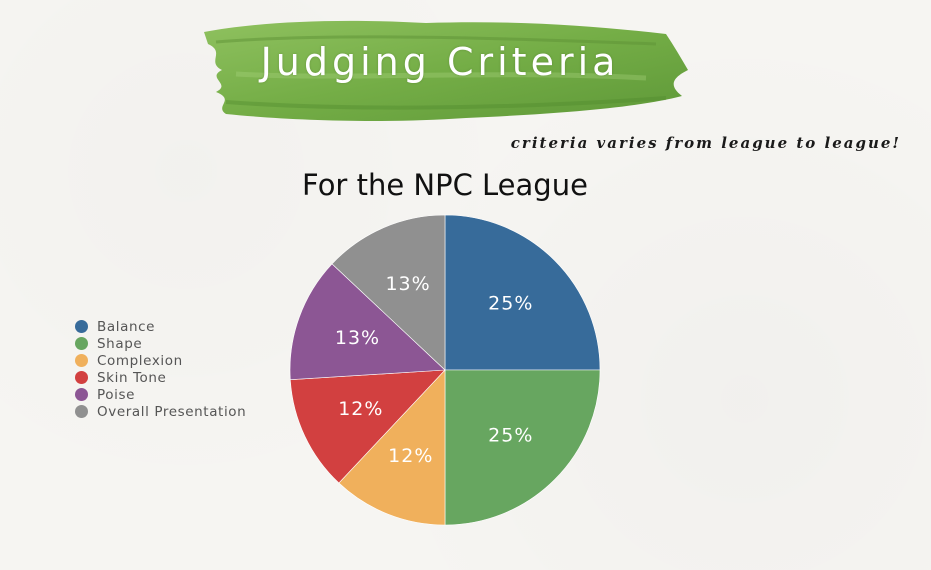  I want to click on legend-item: Skin Tone, so click(160, 377).